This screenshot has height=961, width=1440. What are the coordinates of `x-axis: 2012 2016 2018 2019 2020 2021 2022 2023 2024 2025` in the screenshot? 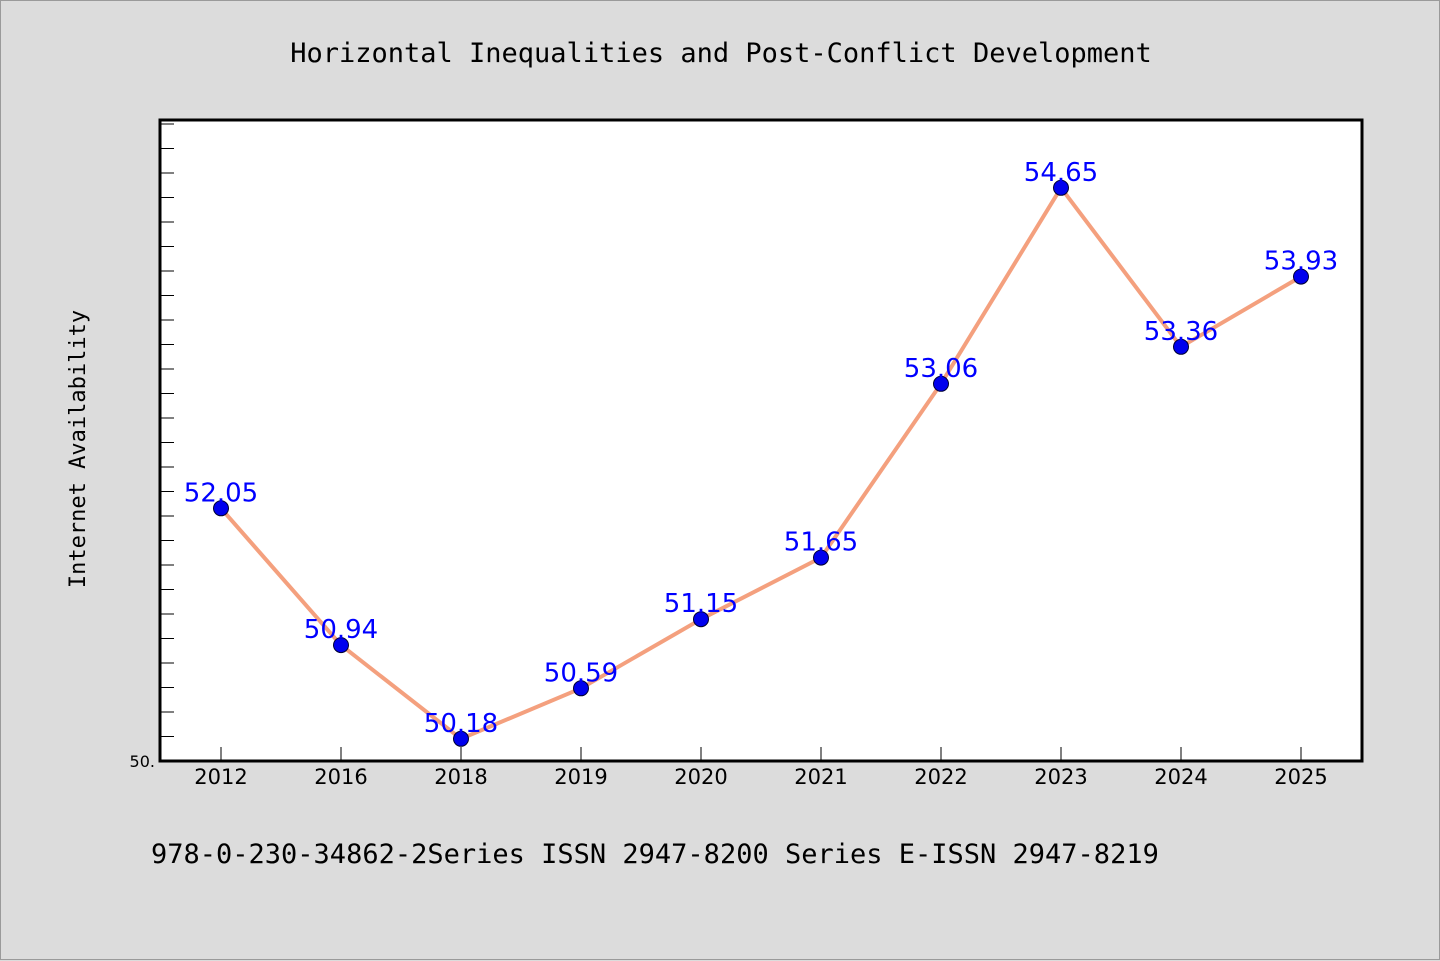 It's located at (761, 768).